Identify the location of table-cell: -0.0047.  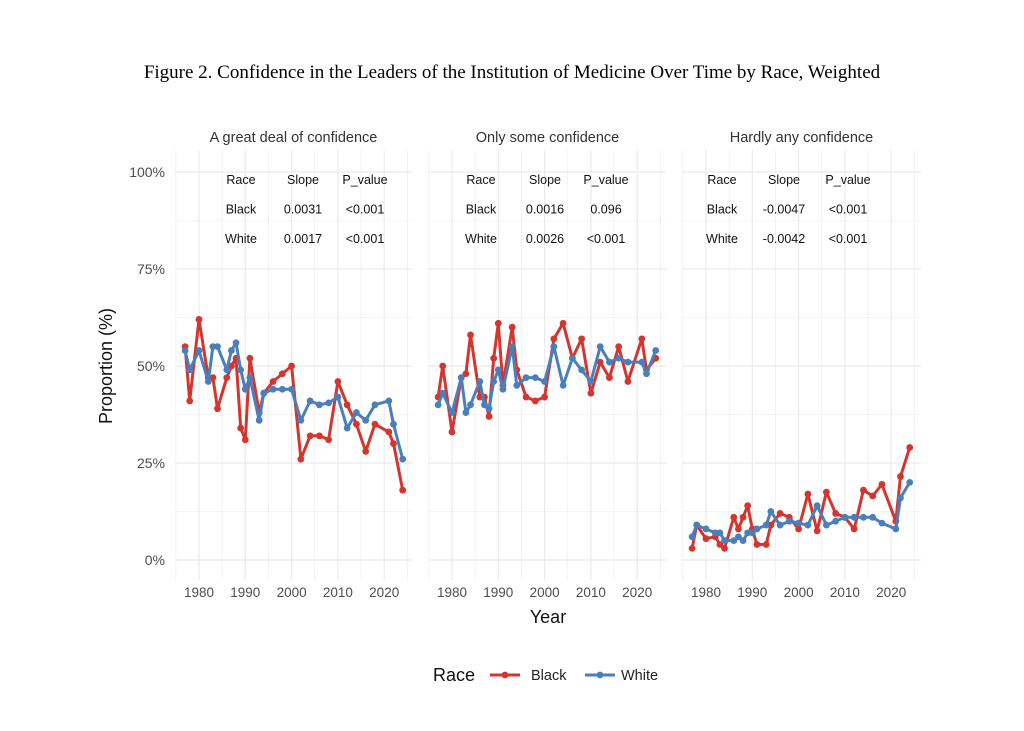
(784, 210).